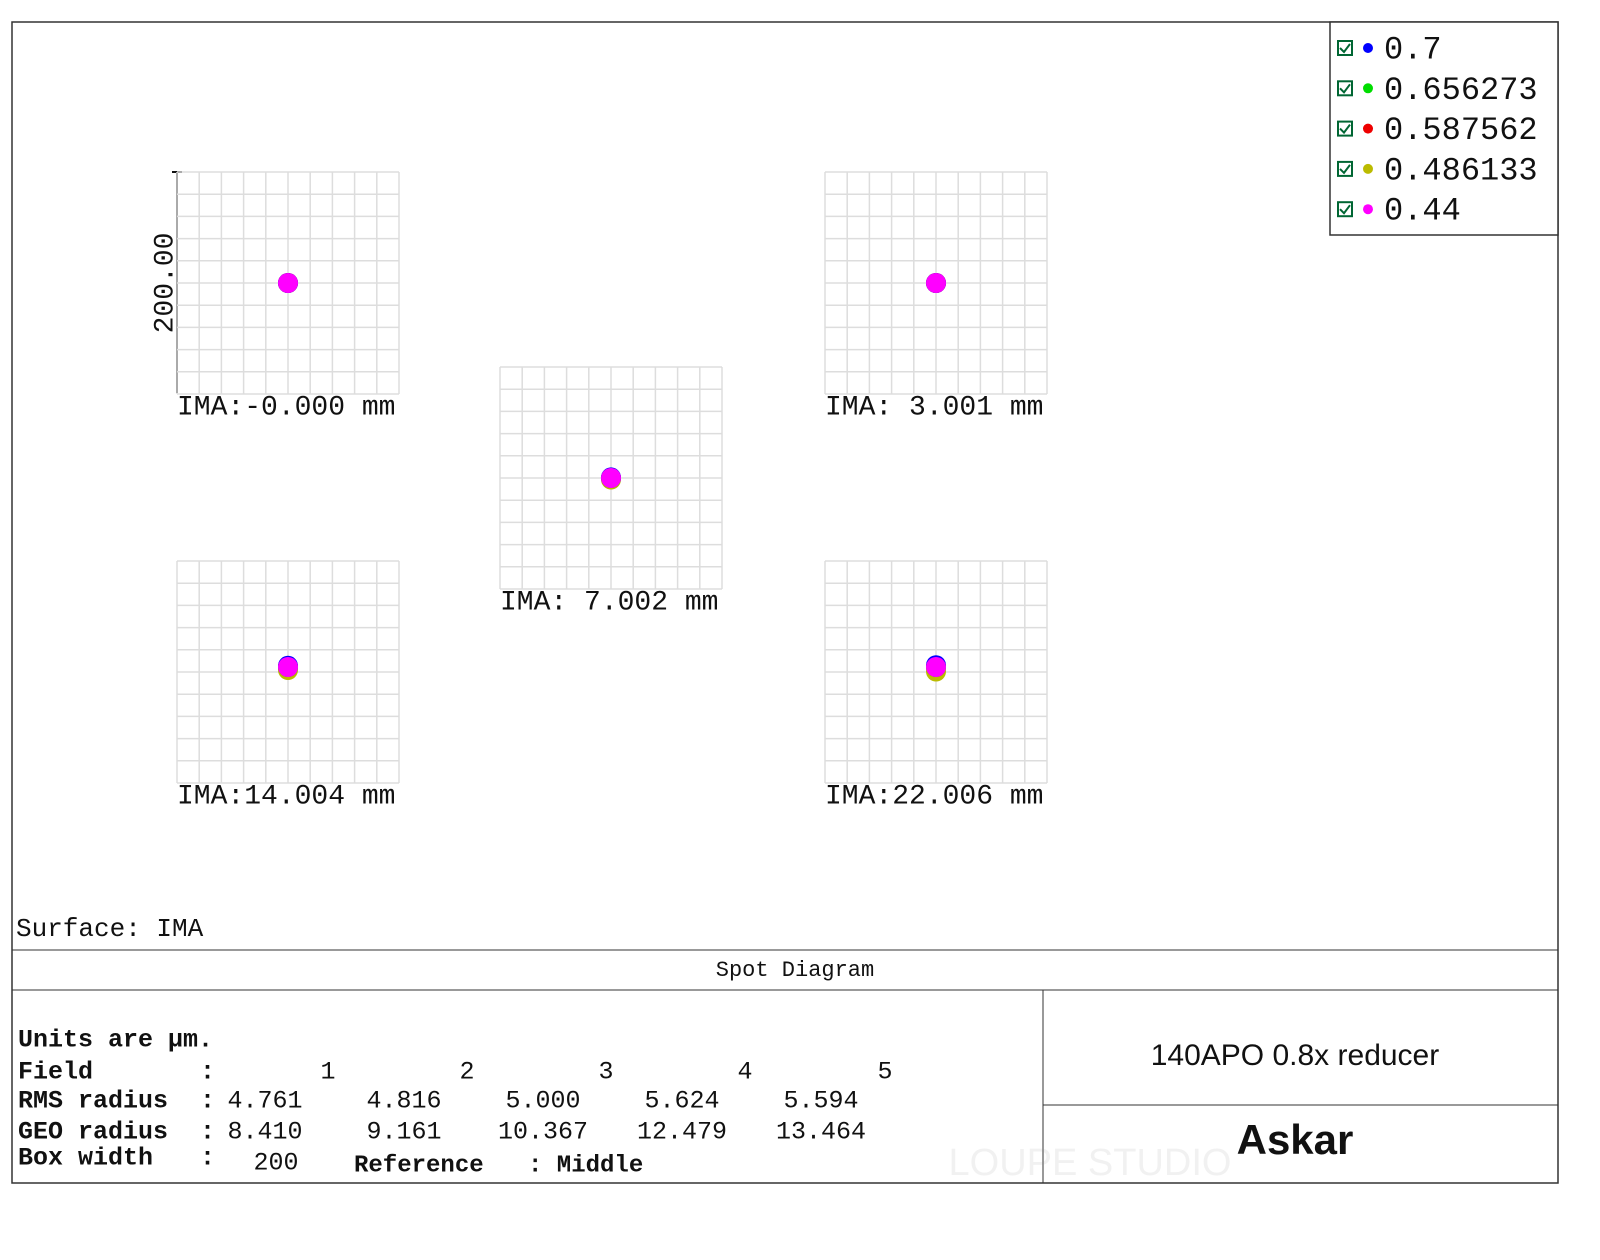 This screenshot has height=1260, width=1600. I want to click on cell: 200, so click(275, 1163).